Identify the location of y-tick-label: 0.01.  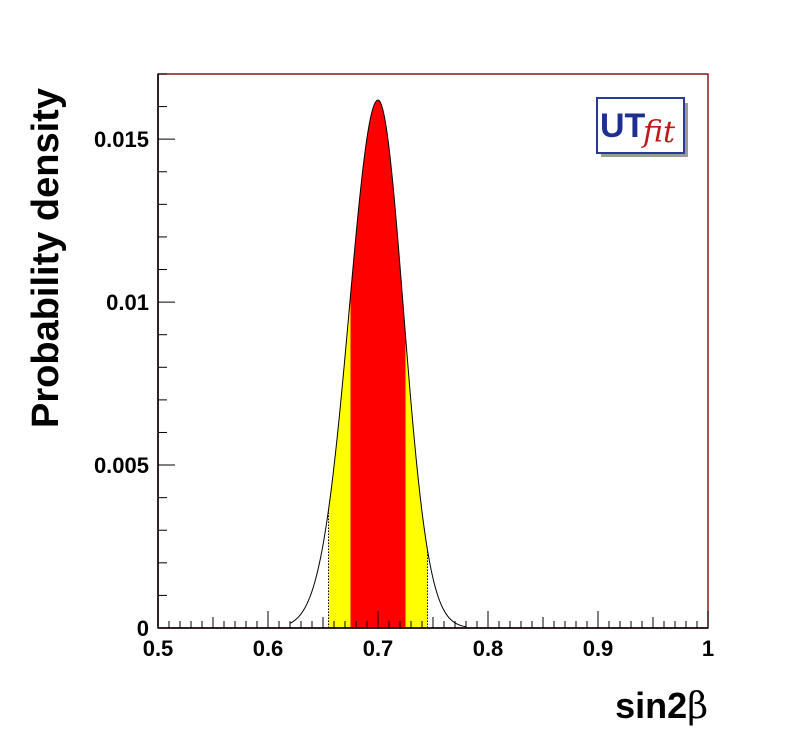
(127, 302).